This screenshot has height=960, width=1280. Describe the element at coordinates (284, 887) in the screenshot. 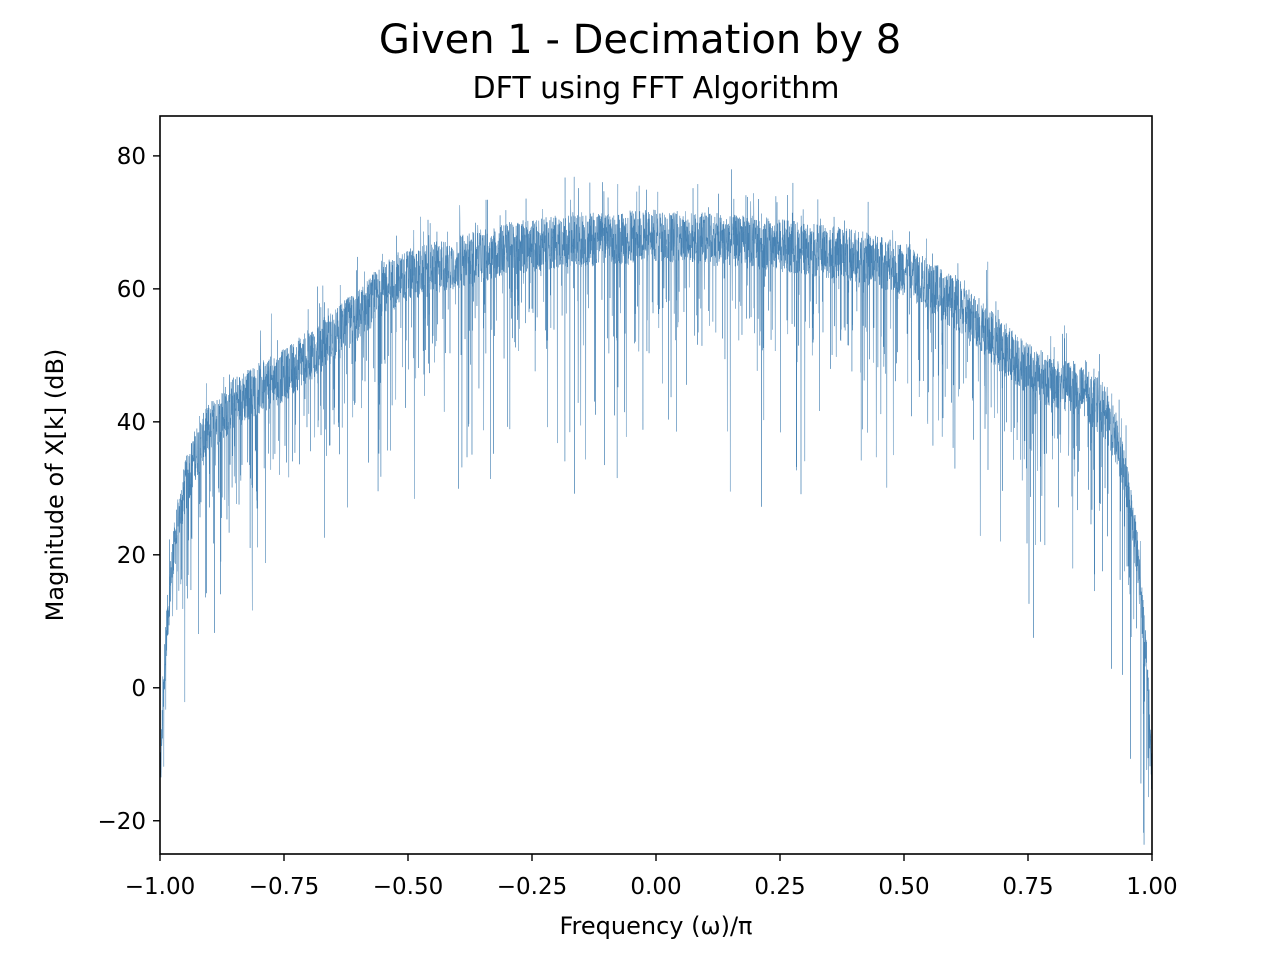

I see `x-tick-label: −0.75` at that location.